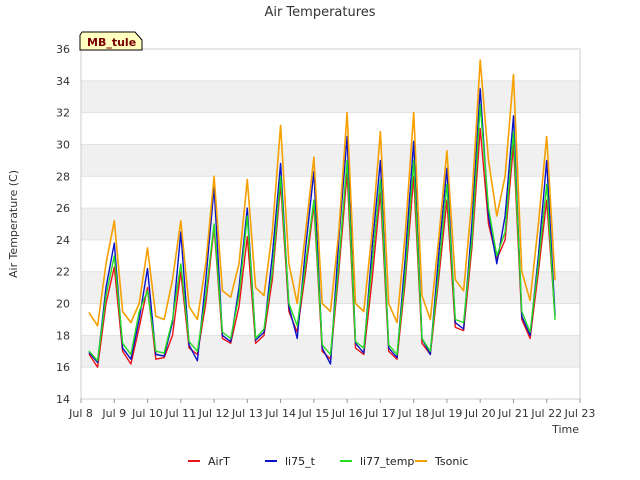 This screenshot has height=480, width=640. What do you see at coordinates (480, 413) in the screenshot?
I see `x-tick-label: Jul 20` at bounding box center [480, 413].